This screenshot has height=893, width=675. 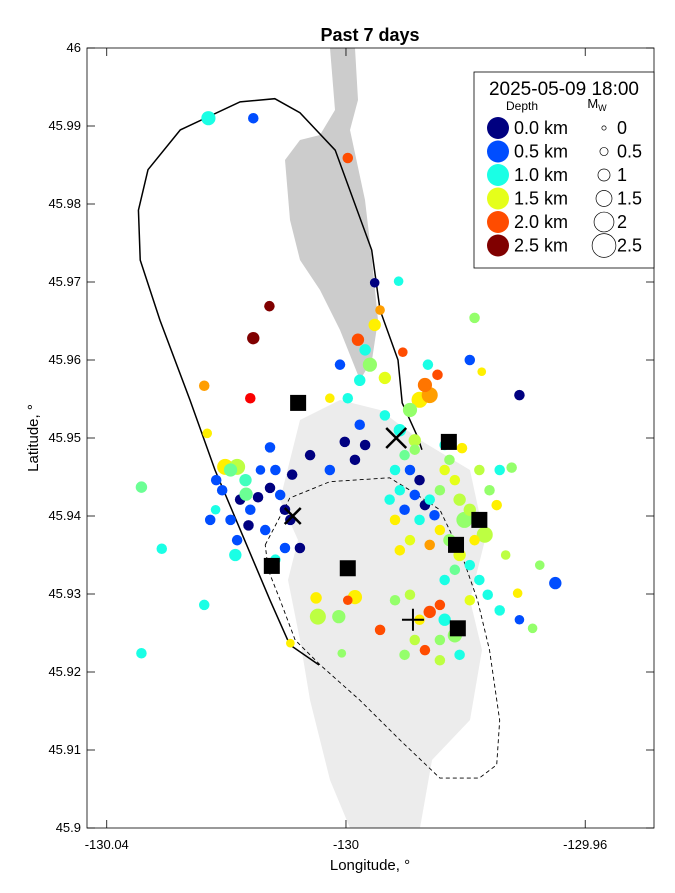 I want to click on y-tick-label: 45.99, so click(x=64, y=125).